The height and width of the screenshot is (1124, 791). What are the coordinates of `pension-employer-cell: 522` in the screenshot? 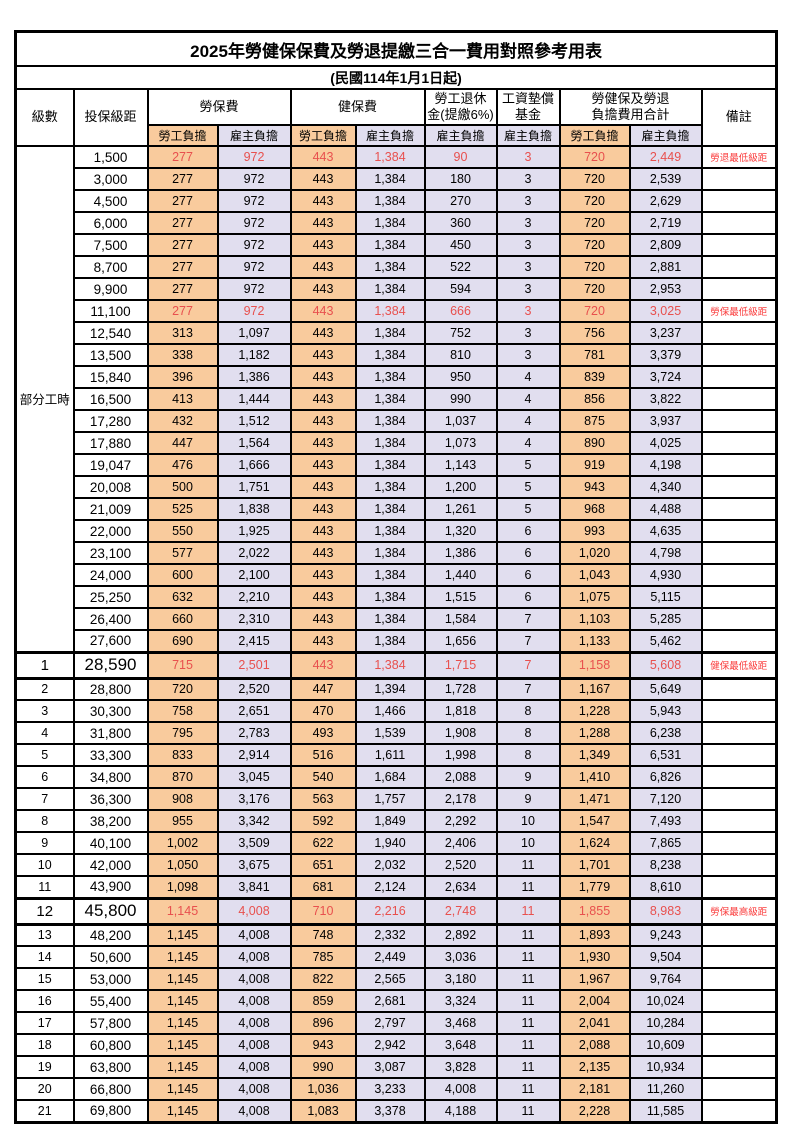 It's located at (460, 267).